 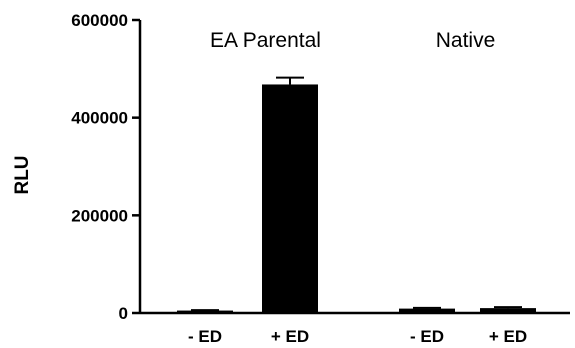 I want to click on y-tick-label: 200000, so click(x=99, y=215).